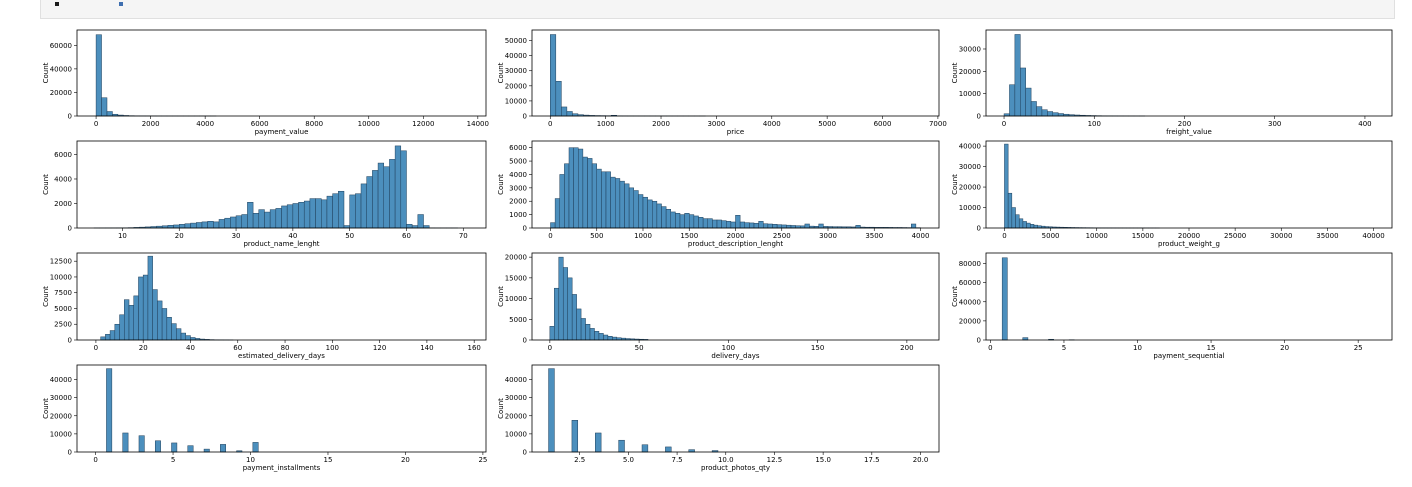 The image size is (1412, 487). What do you see at coordinates (735, 132) in the screenshot?
I see `x-axis-label: price` at bounding box center [735, 132].